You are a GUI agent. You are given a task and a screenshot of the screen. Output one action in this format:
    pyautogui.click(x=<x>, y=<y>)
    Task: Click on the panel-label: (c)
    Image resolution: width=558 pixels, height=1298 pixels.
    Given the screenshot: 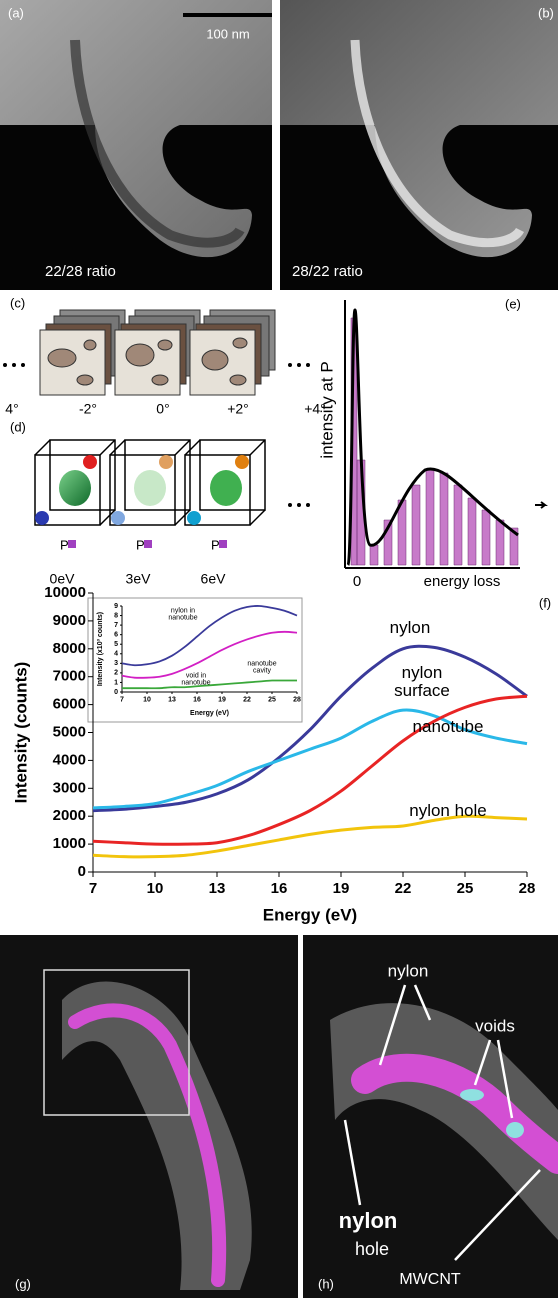 What is the action you would take?
    pyautogui.click(x=17, y=302)
    